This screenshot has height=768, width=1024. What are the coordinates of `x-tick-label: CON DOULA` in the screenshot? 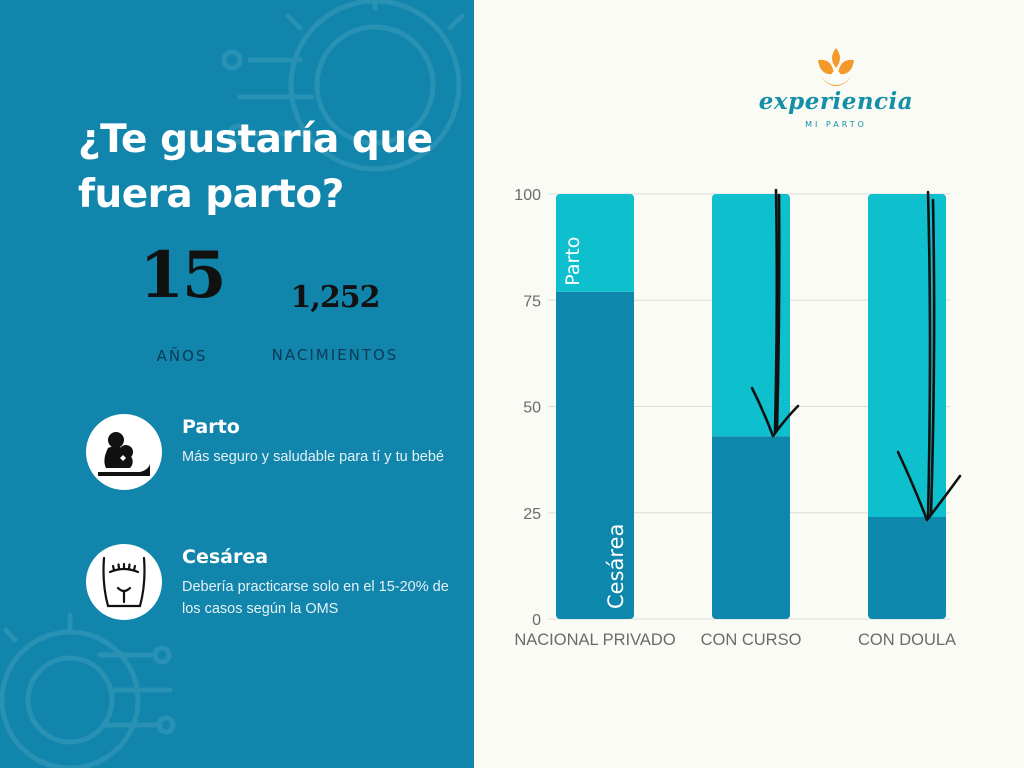 It's located at (907, 640).